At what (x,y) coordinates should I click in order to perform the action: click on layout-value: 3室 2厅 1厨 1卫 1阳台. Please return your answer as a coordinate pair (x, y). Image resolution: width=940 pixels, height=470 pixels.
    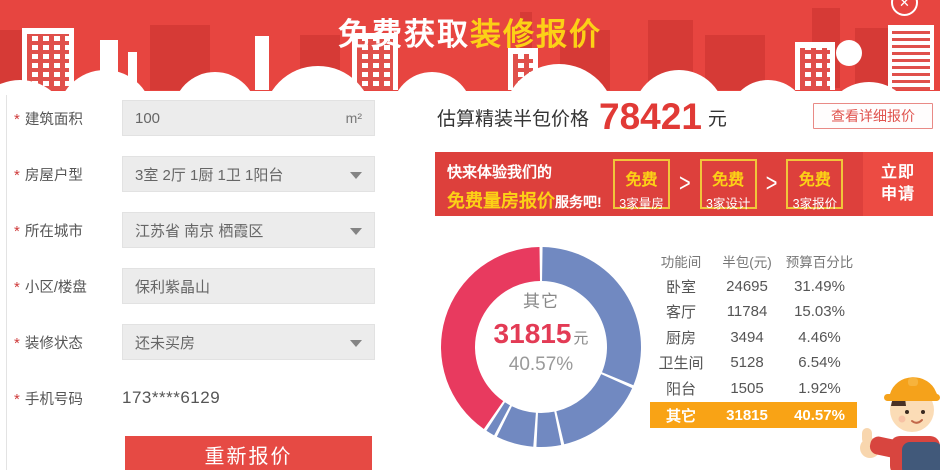
    Looking at the image, I should click on (209, 175).